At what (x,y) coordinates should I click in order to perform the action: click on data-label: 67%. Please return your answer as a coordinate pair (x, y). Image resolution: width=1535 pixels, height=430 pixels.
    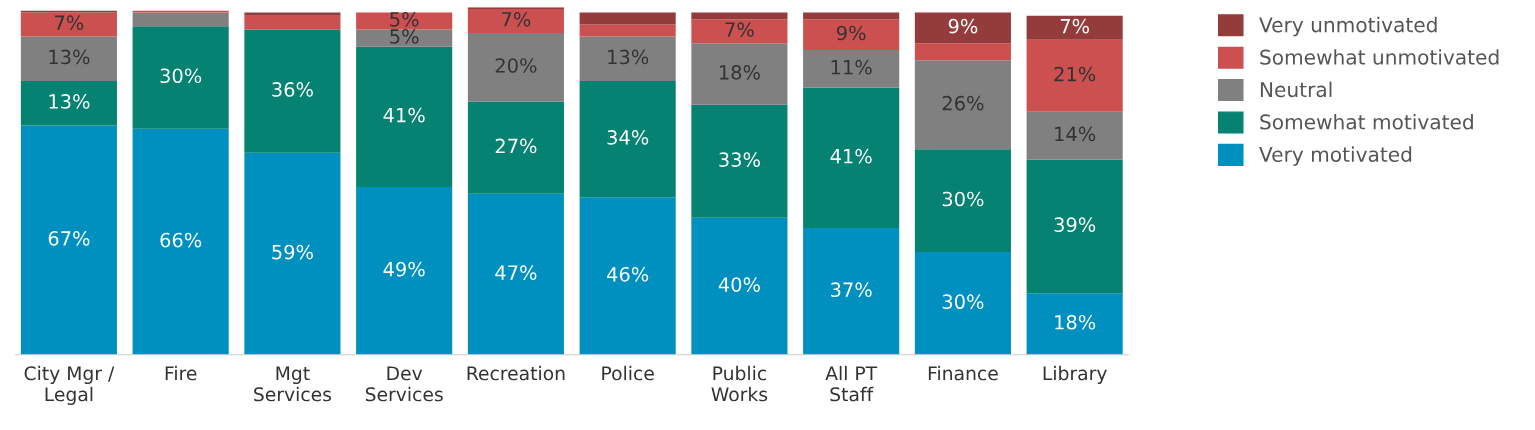
    Looking at the image, I should click on (69, 238).